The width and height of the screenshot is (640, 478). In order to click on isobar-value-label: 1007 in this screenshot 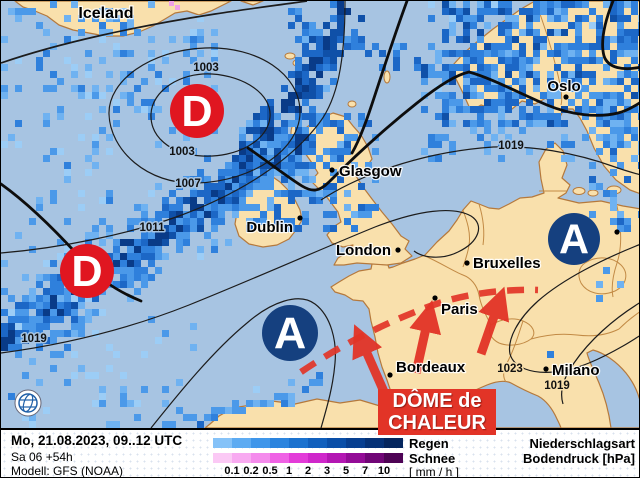, I will do `click(188, 184)`.